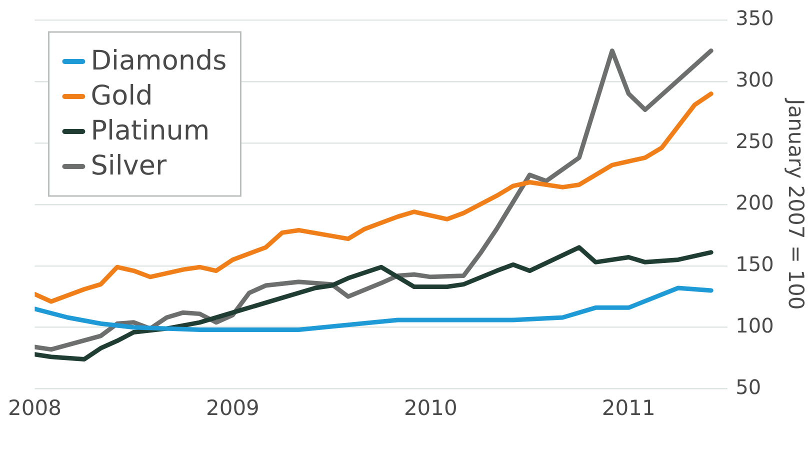  Describe the element at coordinates (755, 264) in the screenshot. I see `y-tick-label: 150` at that location.